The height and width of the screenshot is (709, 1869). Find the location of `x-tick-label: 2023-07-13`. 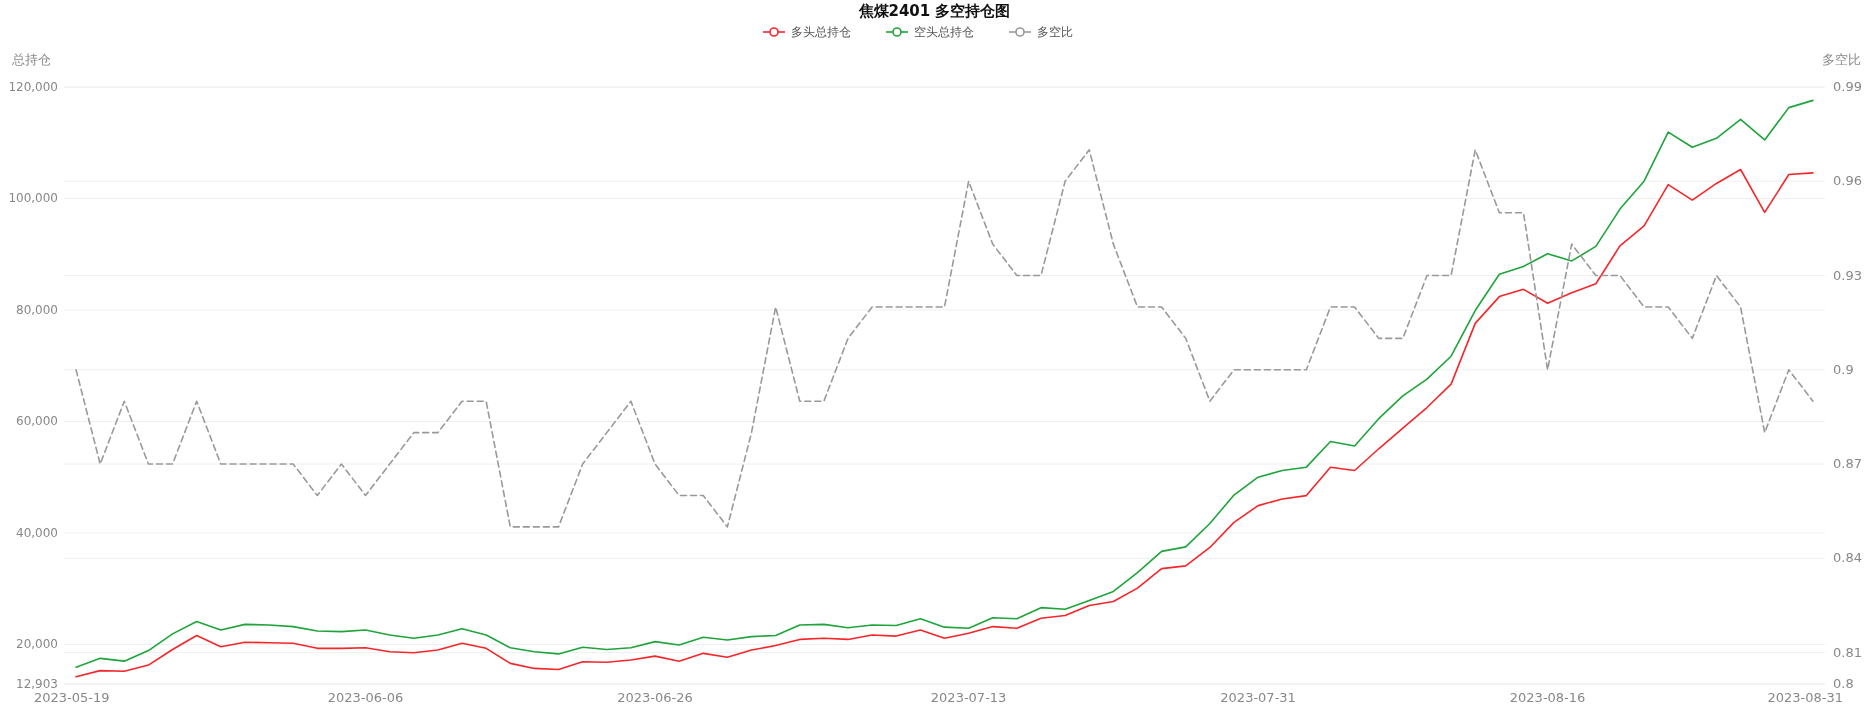

x-tick-label: 2023-07-13 is located at coordinates (968, 697).